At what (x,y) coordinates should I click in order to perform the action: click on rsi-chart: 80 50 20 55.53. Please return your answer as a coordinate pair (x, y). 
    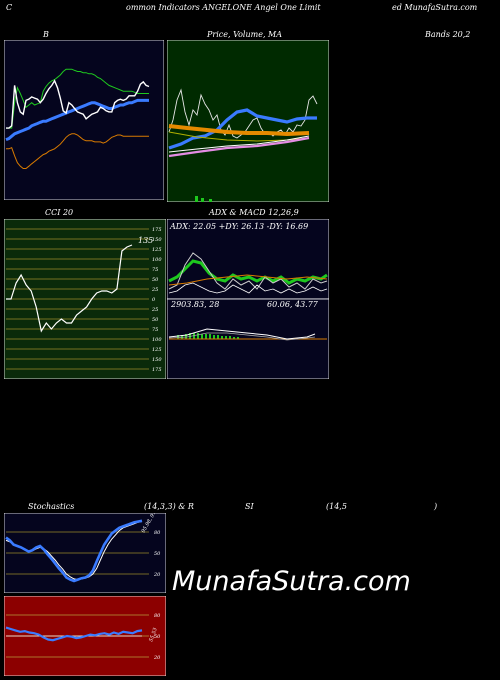
    Looking at the image, I should click on (85, 636).